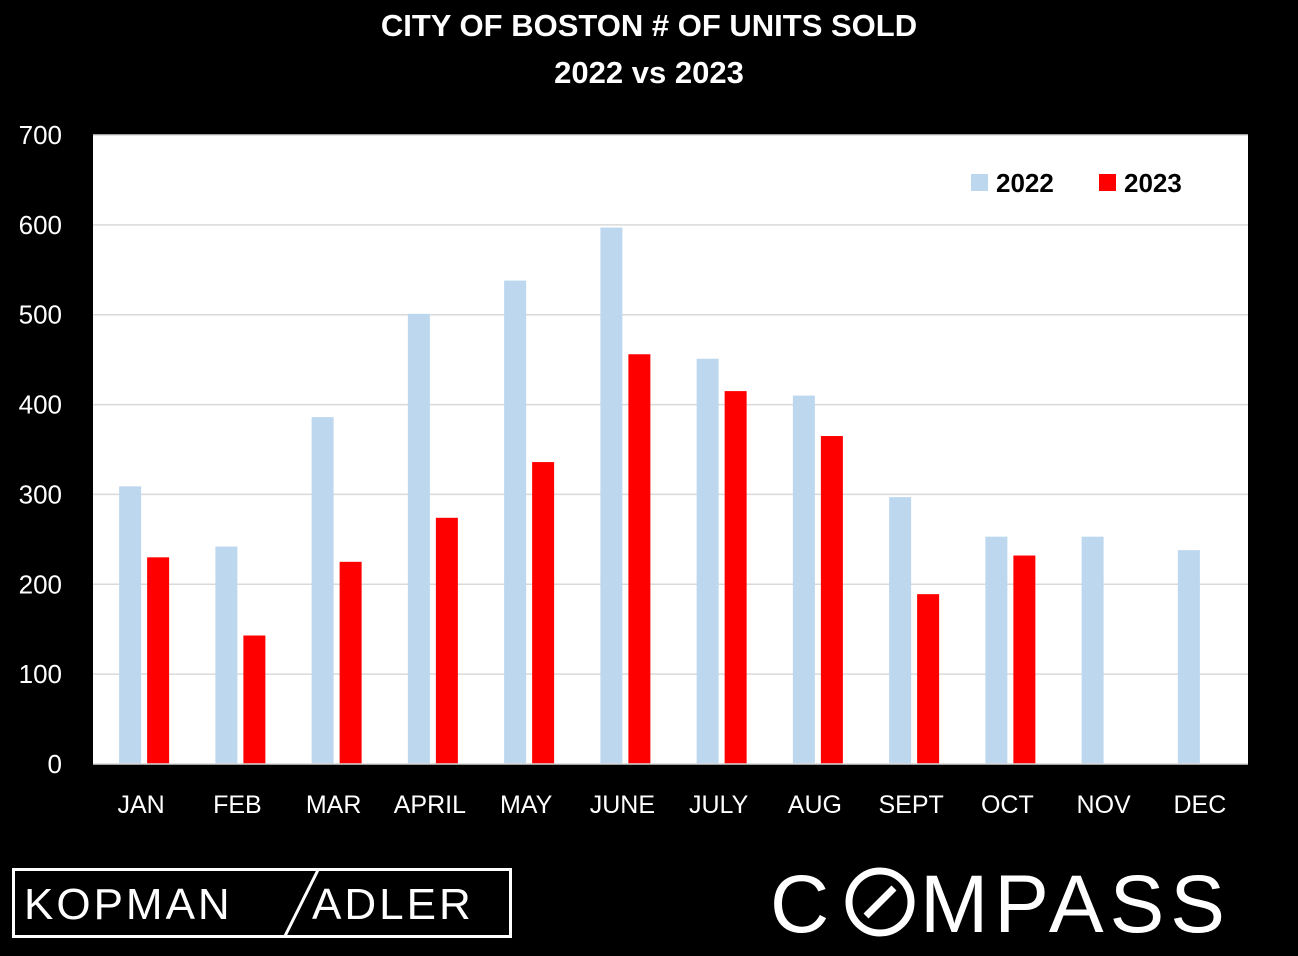 Image resolution: width=1298 pixels, height=956 pixels. I want to click on bar-2023-june, so click(639, 559).